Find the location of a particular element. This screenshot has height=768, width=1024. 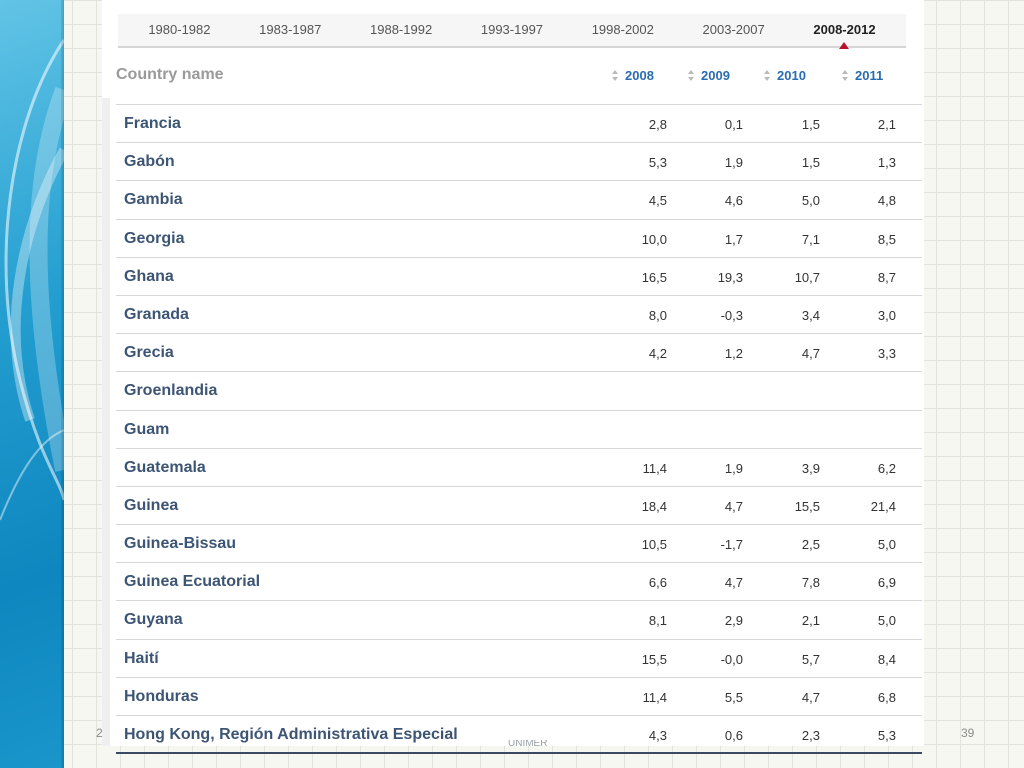

tab-period-1988-1992: 1988-1992 is located at coordinates (401, 30).